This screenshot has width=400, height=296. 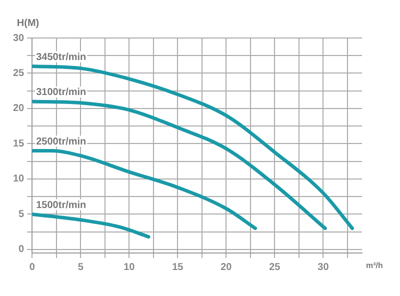 I want to click on y-tick-label: 15, so click(x=19, y=144).